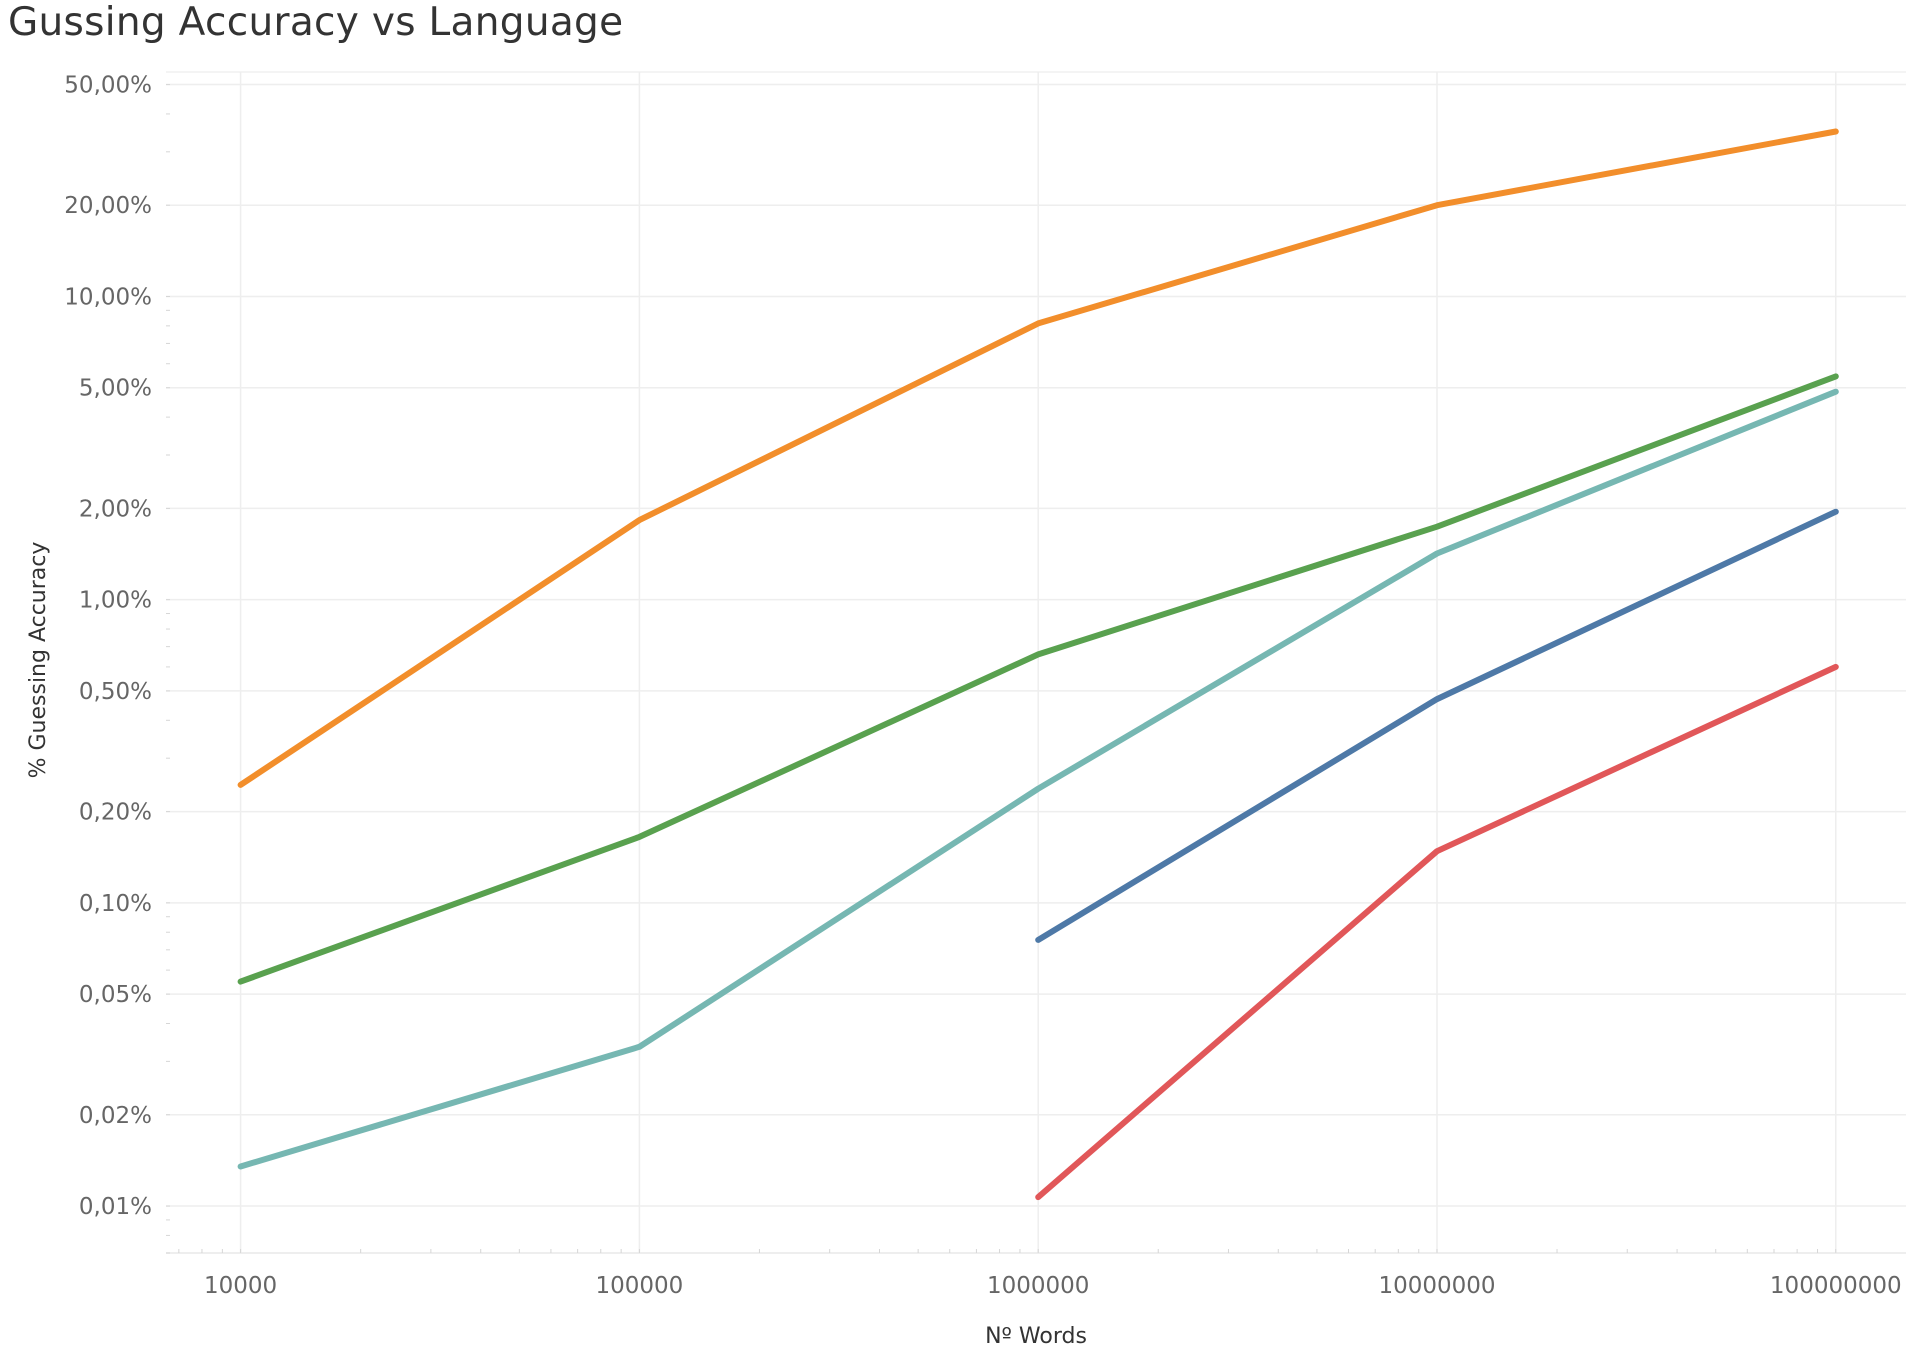 The image size is (1906, 1352). What do you see at coordinates (108, 86) in the screenshot?
I see `y-tick-label: 50,00%` at bounding box center [108, 86].